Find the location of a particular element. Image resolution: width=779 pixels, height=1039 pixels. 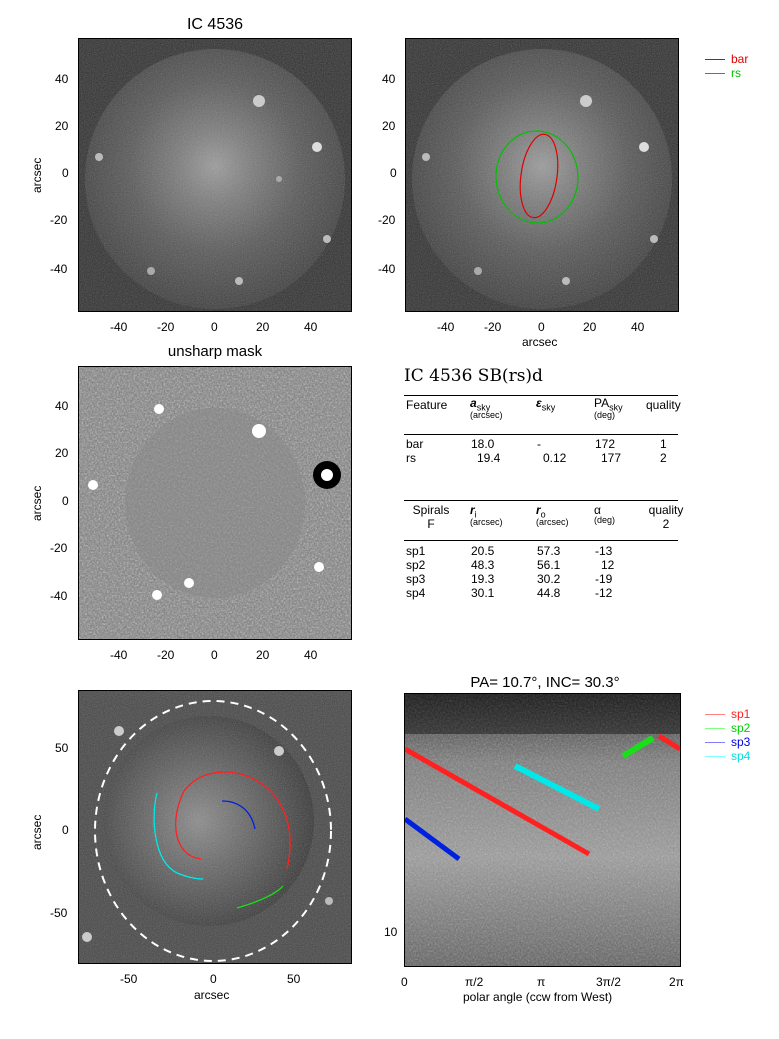

legend-label-bar: bar is located at coordinates (740, 59).